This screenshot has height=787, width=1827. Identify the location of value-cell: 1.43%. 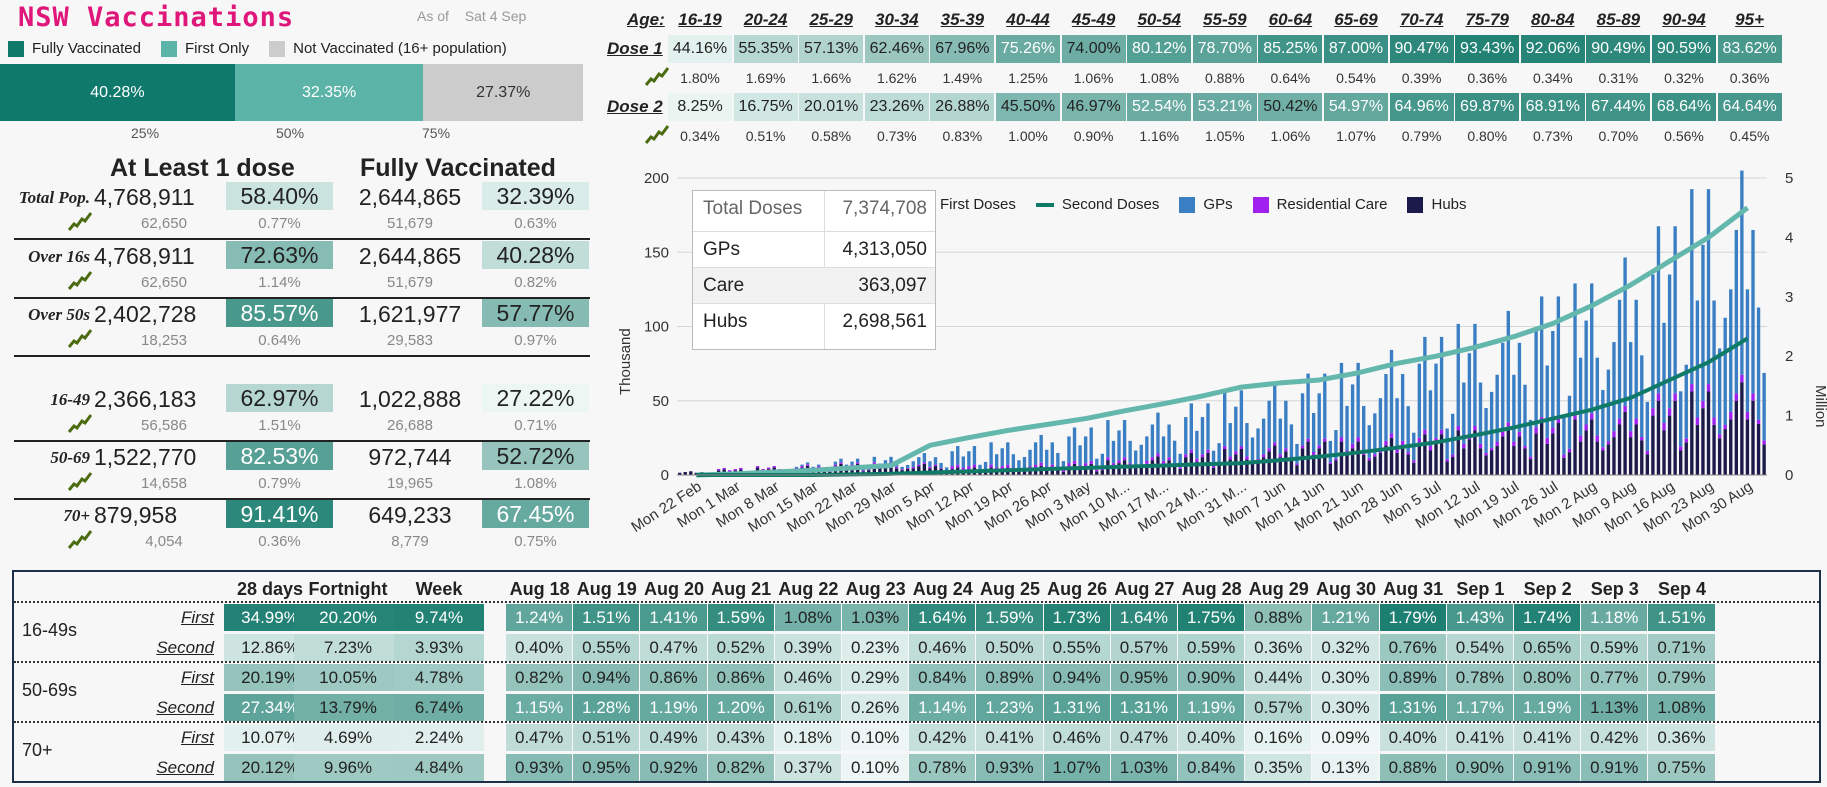
(1479, 617).